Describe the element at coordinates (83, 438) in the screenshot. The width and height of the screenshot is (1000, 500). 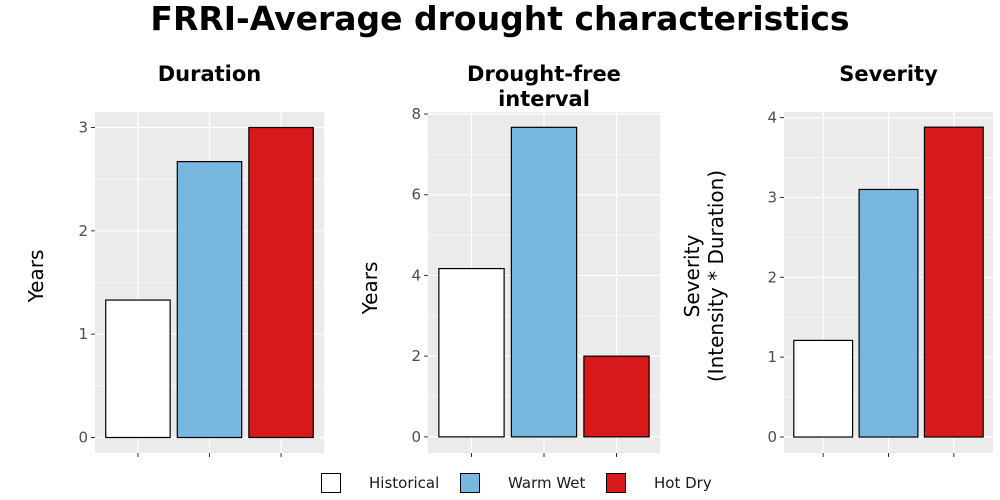
I see `panel-1-y-tick-label: 0` at that location.